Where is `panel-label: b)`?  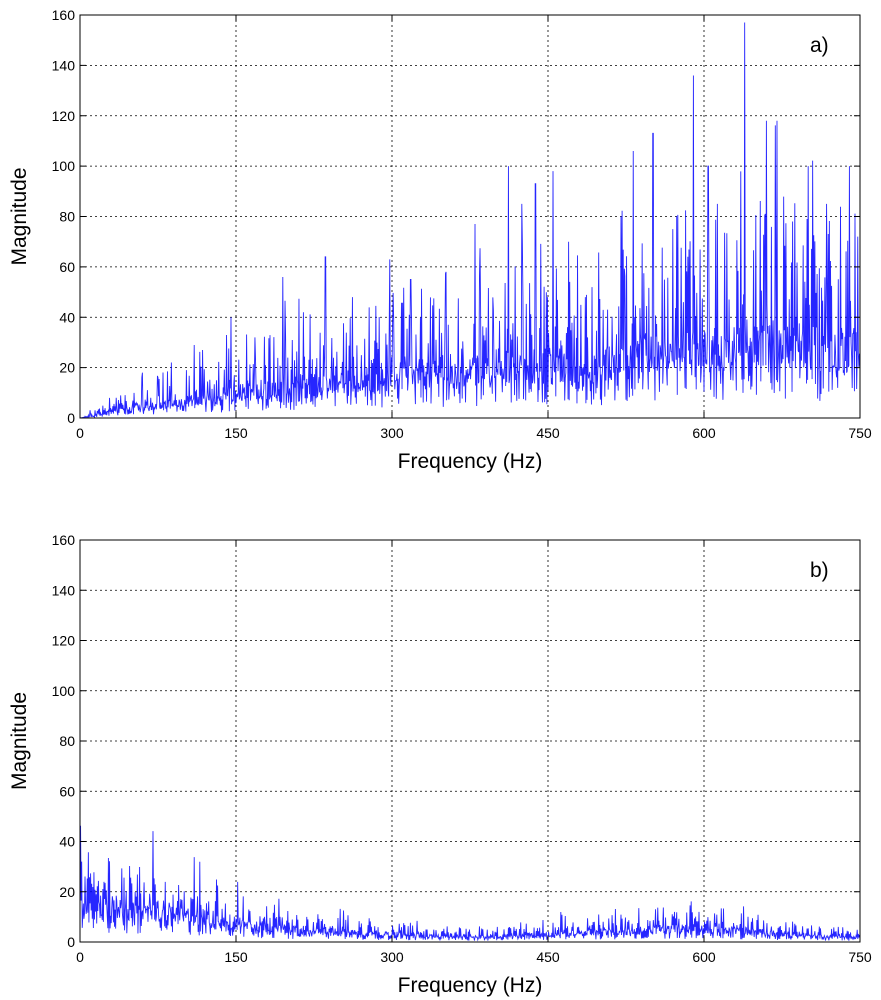 panel-label: b) is located at coordinates (819, 570).